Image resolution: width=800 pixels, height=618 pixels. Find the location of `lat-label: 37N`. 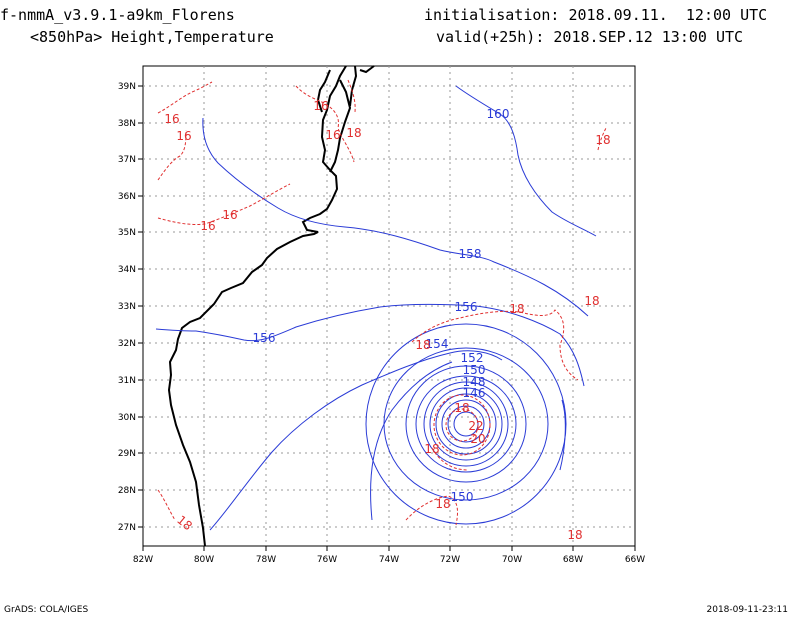

lat-label: 37N is located at coordinates (127, 160).